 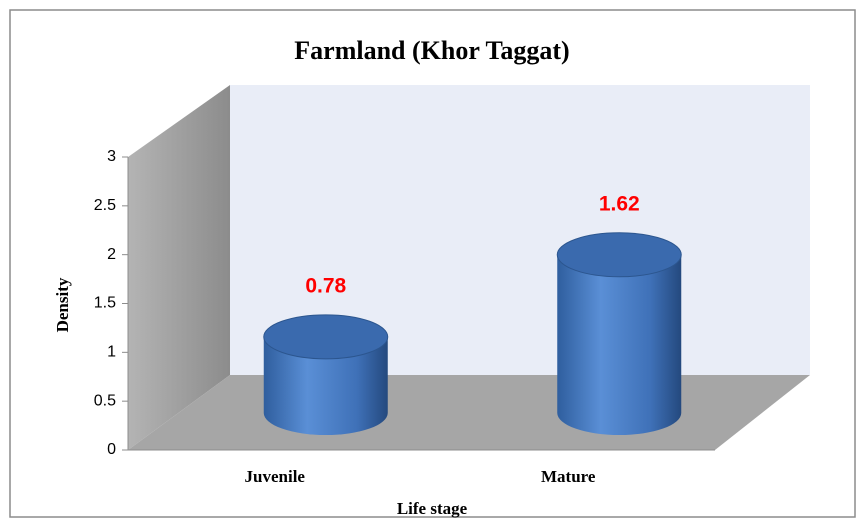 I want to click on data-label: 0.78, so click(x=325, y=285).